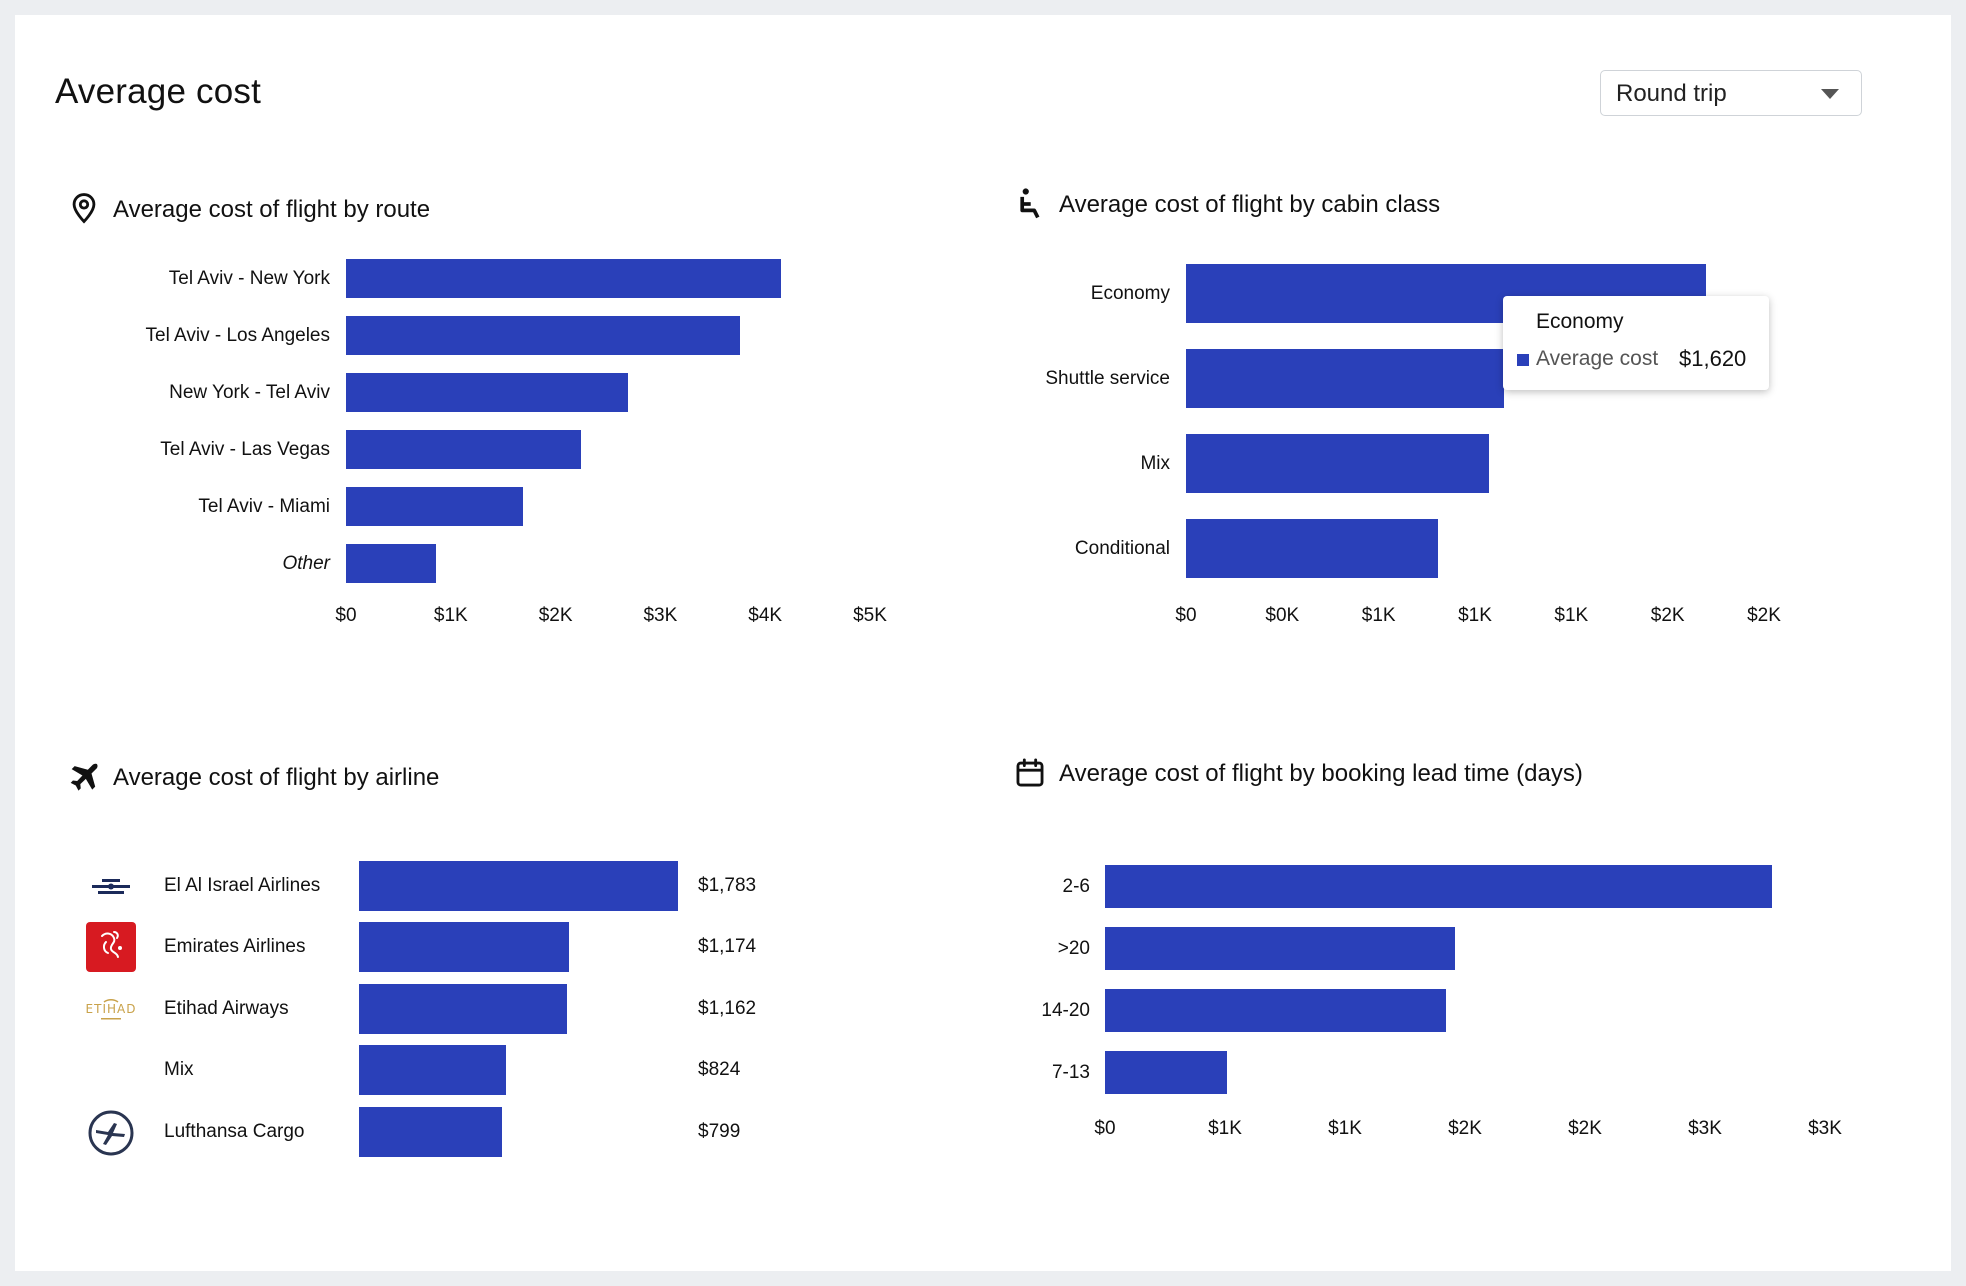 This screenshot has width=1966, height=1286. I want to click on bar-value-label: $1,162, so click(727, 1008).